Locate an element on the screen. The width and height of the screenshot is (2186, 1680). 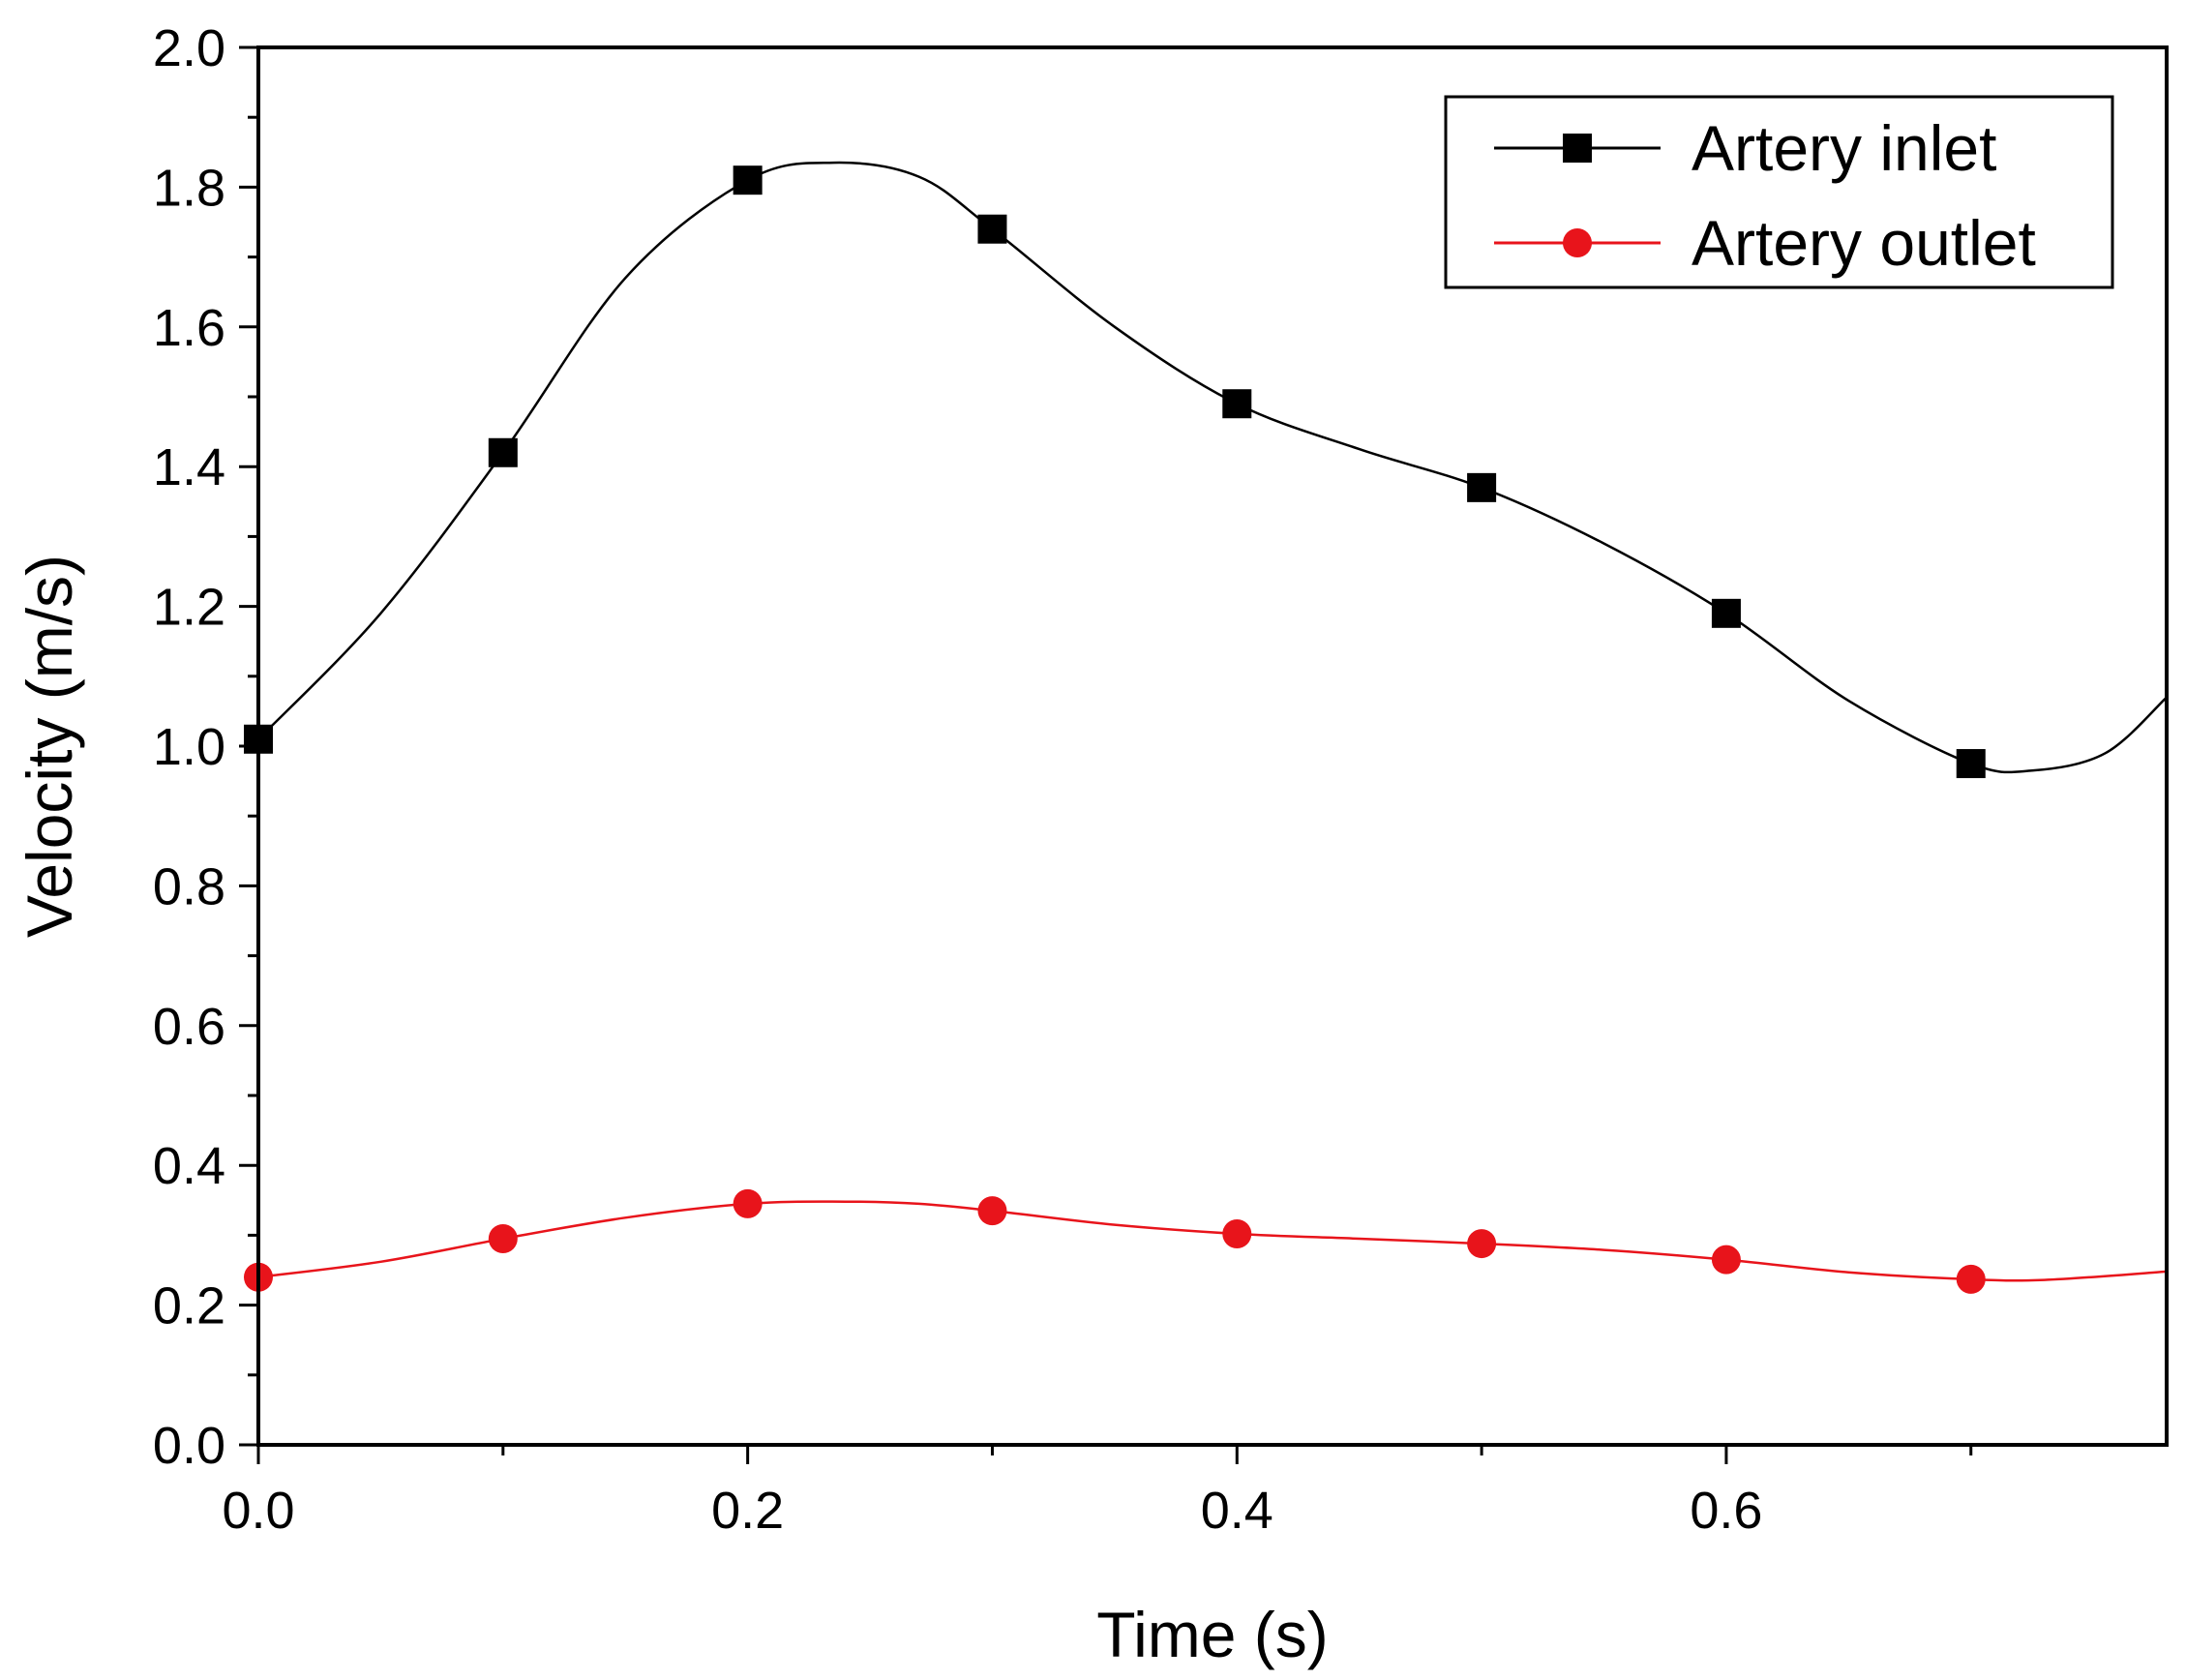
legend-artery-inlet-label: Artery inlet is located at coordinates (1844, 148).